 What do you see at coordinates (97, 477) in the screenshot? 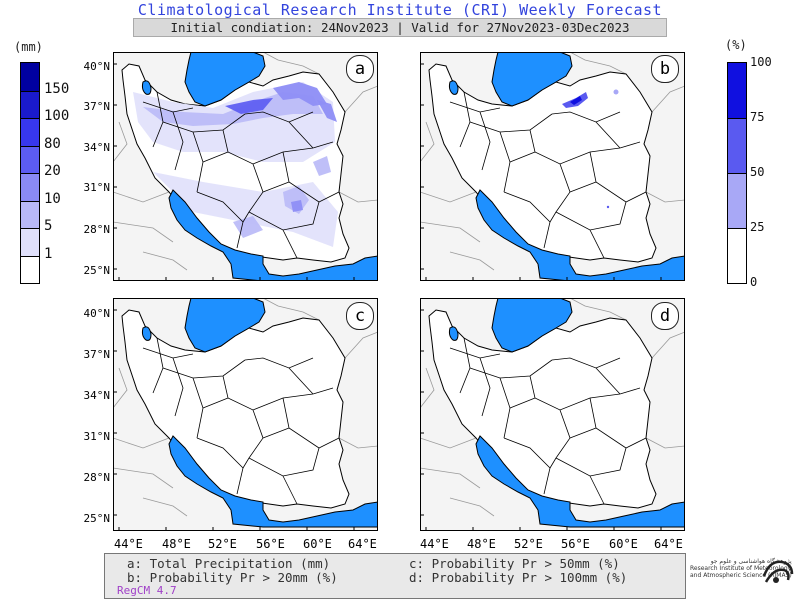
I see `lat-label-bottom-28: 28°N` at bounding box center [97, 477].